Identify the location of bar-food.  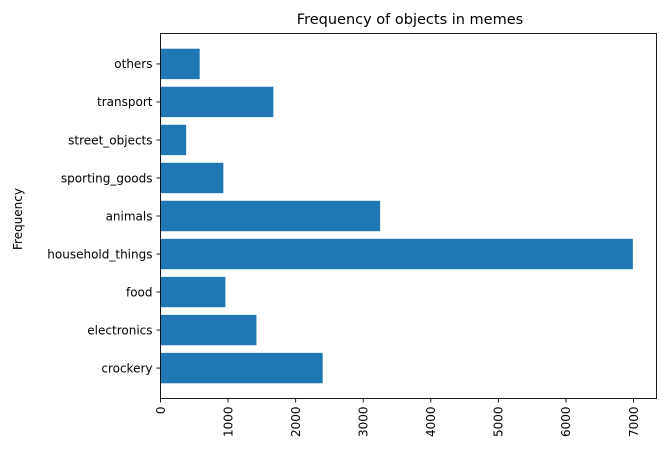
(193, 292).